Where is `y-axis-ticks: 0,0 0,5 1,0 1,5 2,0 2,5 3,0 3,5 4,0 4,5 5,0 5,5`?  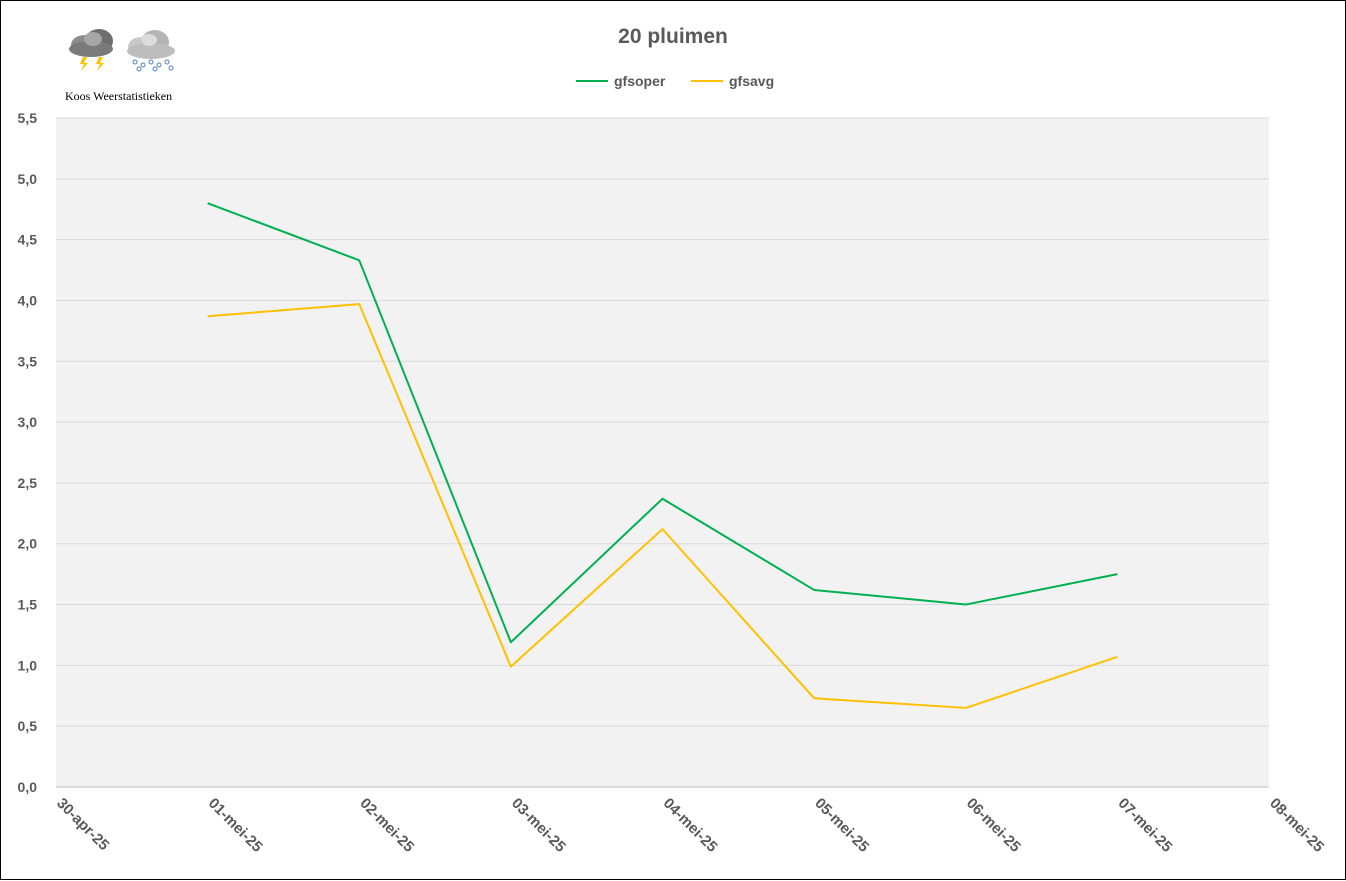
y-axis-ticks: 0,0 0,5 1,0 1,5 2,0 2,5 3,0 3,5 4,0 4,5 5,0 5,5 is located at coordinates (28, 452).